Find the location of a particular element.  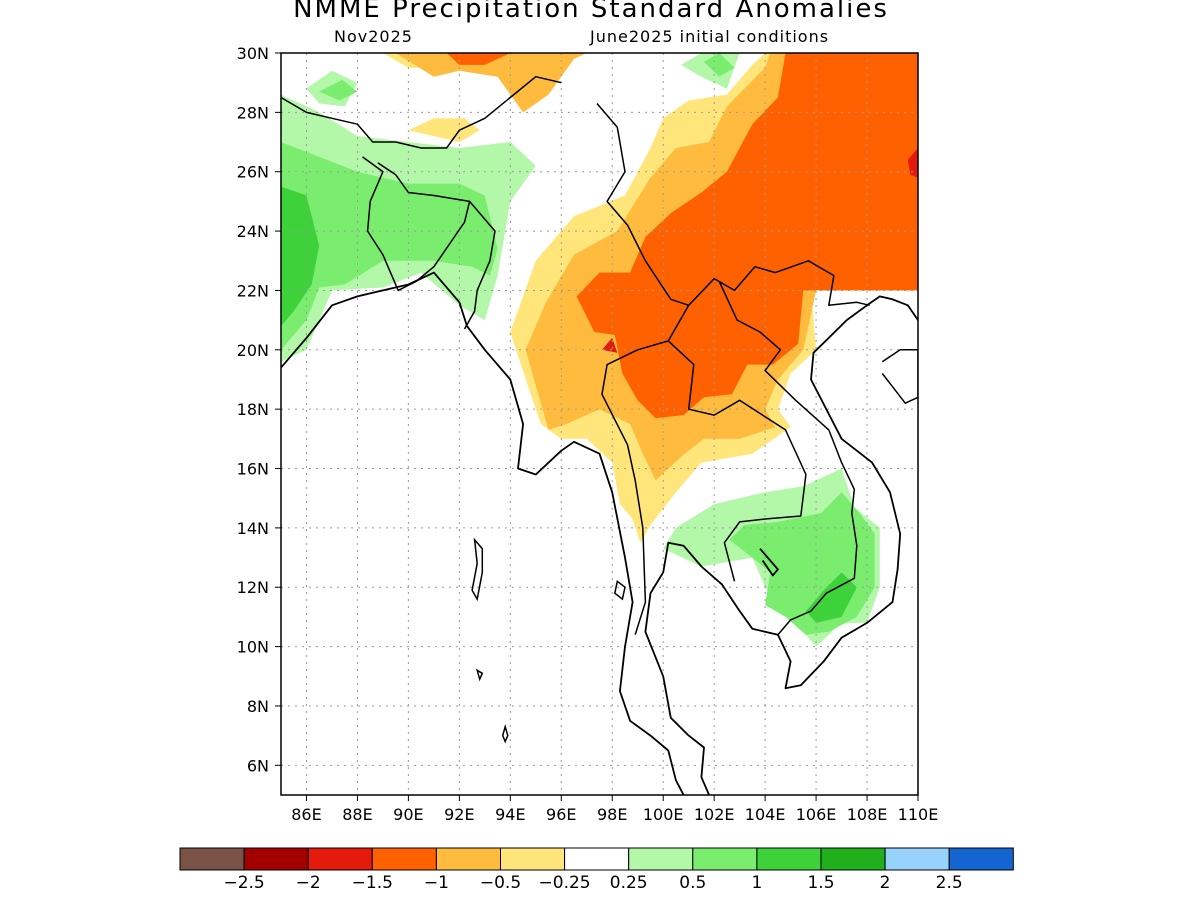

border-thailand-laos is located at coordinates (737, 461).